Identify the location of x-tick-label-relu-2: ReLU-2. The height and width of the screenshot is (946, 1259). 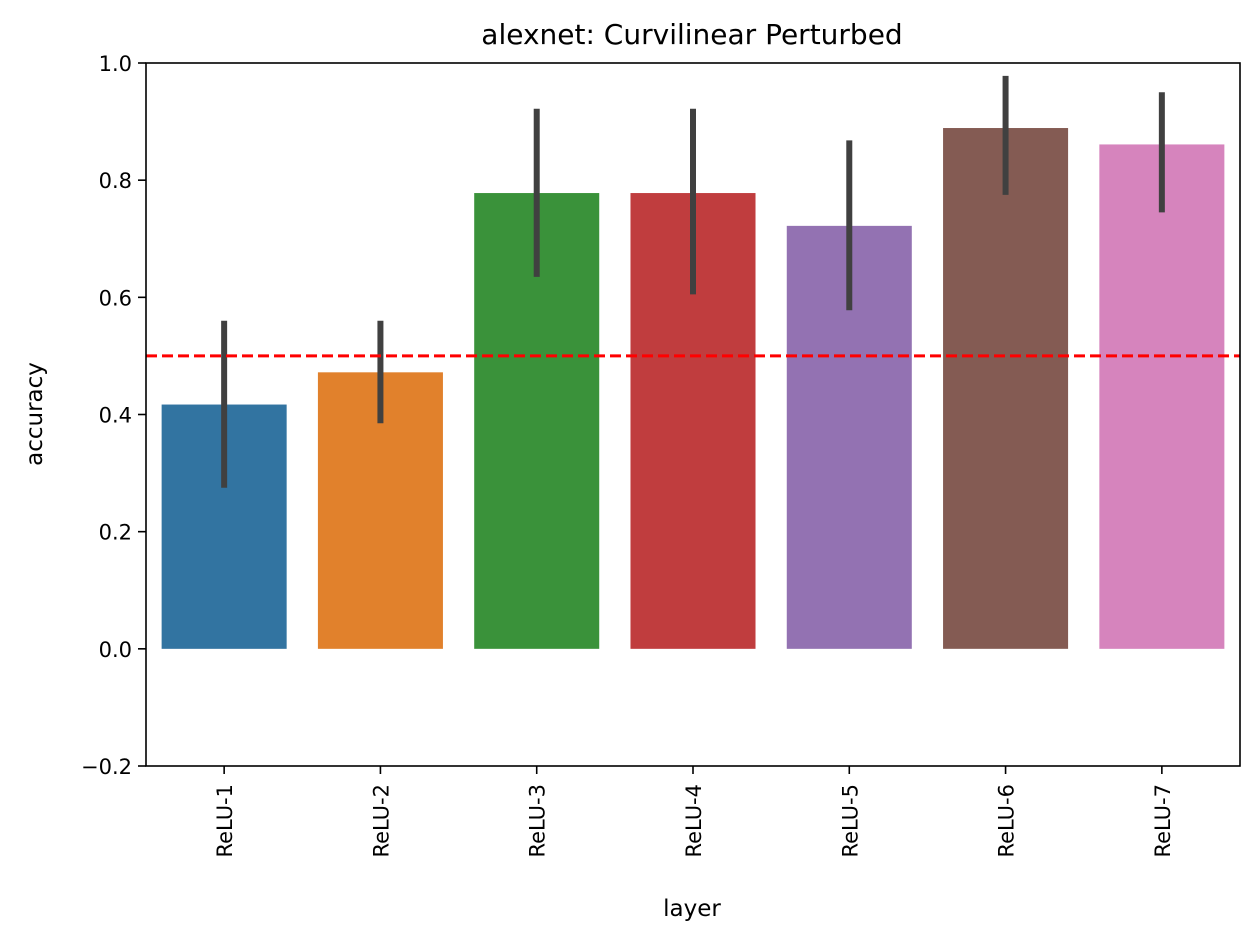
(381, 821).